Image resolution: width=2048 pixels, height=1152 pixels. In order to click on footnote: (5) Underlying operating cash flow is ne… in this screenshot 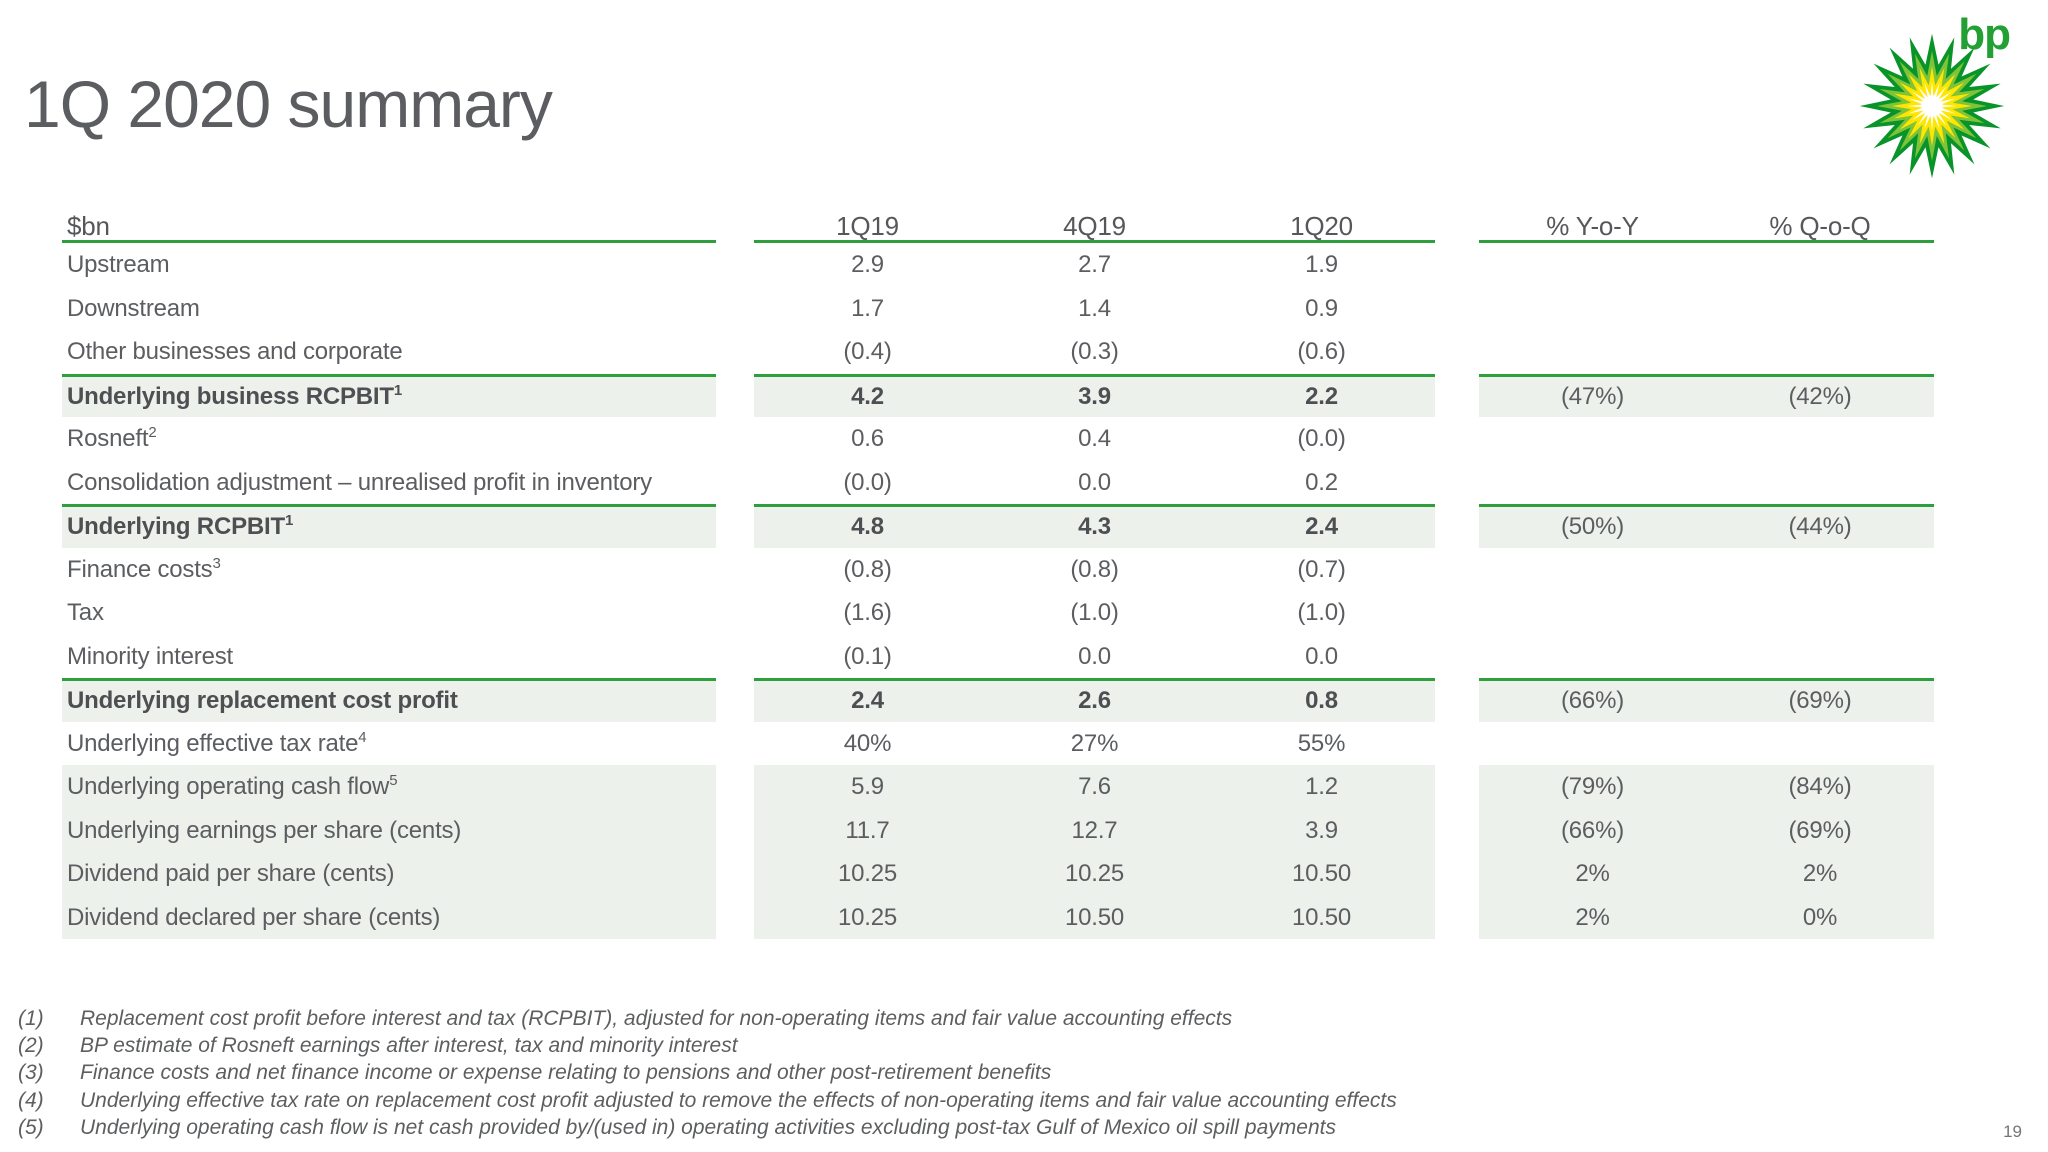, I will do `click(1008, 1127)`.